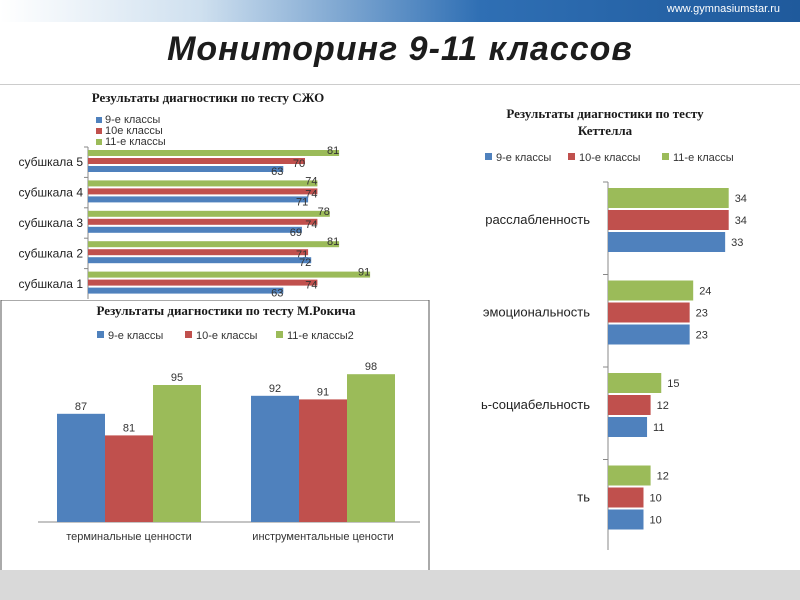  Describe the element at coordinates (605, 113) in the screenshot. I see `chart-title: Результаты диагностики по тесту` at that location.